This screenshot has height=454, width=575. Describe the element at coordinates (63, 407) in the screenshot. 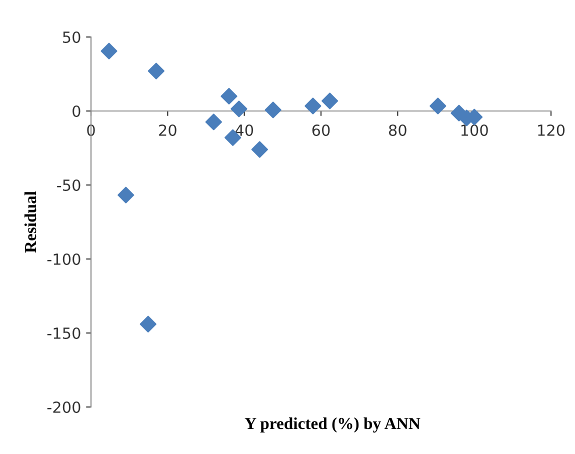

I see `y-tick-label: -200` at that location.